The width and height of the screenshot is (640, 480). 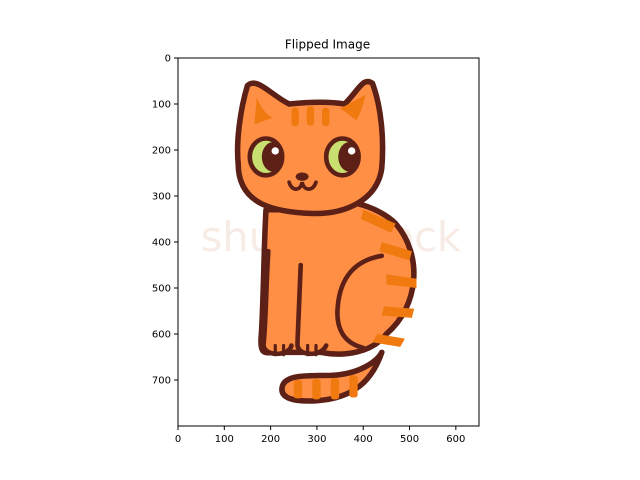 What do you see at coordinates (263, 111) in the screenshot?
I see `inner-ear-left` at bounding box center [263, 111].